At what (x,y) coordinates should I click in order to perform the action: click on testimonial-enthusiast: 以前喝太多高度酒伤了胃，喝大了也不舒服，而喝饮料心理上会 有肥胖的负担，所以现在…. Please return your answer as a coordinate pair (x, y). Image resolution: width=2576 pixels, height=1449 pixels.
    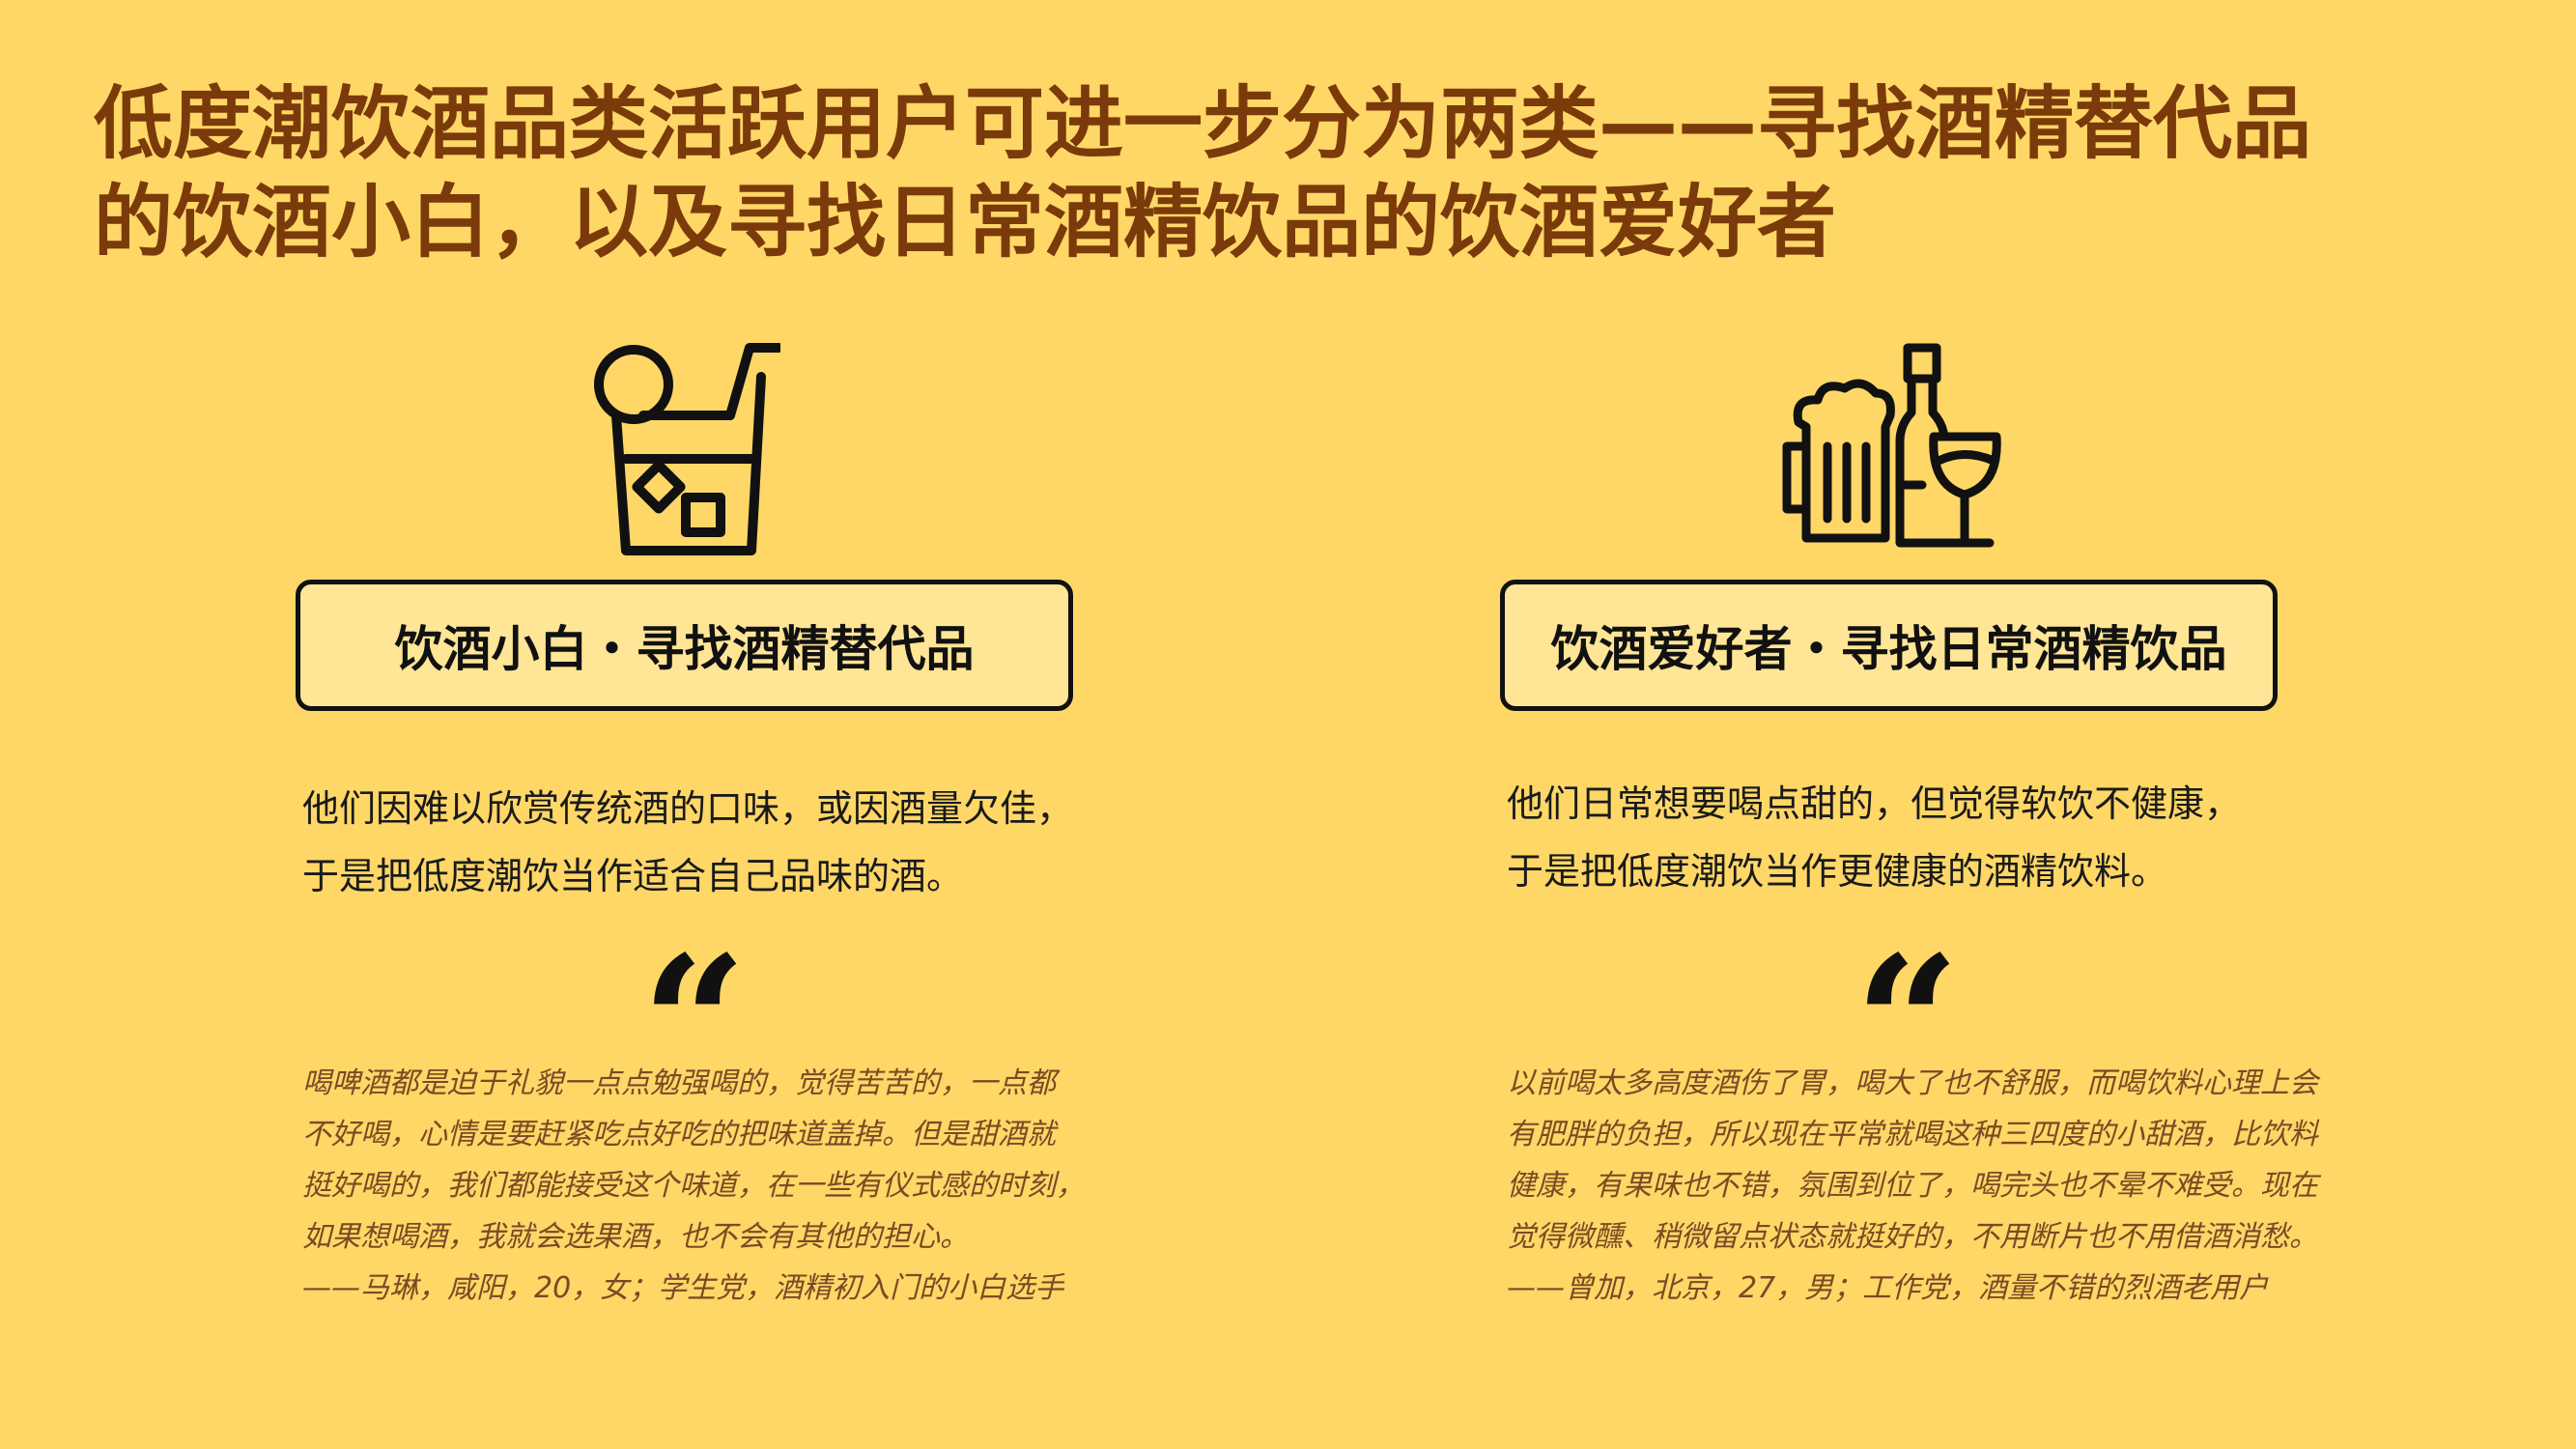
    Looking at the image, I should click on (1912, 1186).